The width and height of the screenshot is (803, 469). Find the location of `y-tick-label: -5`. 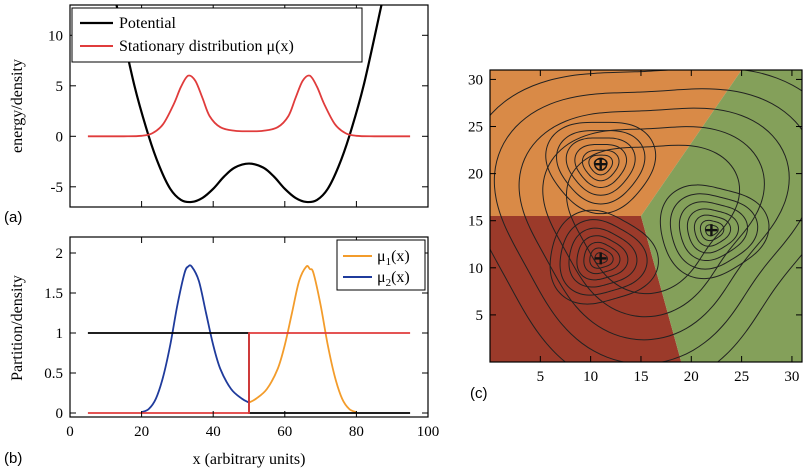

y-tick-label: -5 is located at coordinates (57, 188).